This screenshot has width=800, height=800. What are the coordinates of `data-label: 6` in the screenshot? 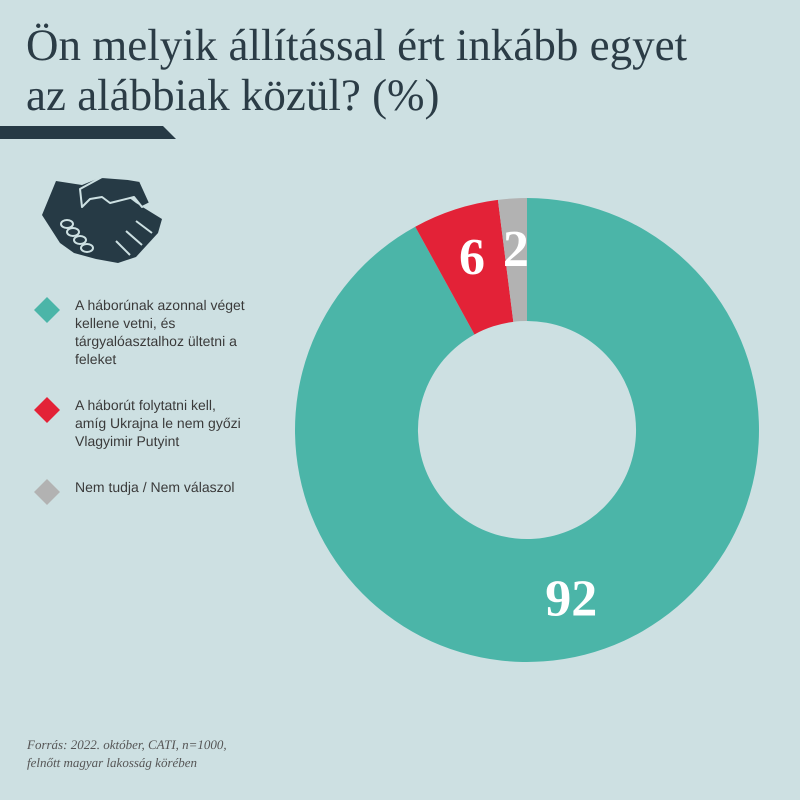 It's located at (472, 257).